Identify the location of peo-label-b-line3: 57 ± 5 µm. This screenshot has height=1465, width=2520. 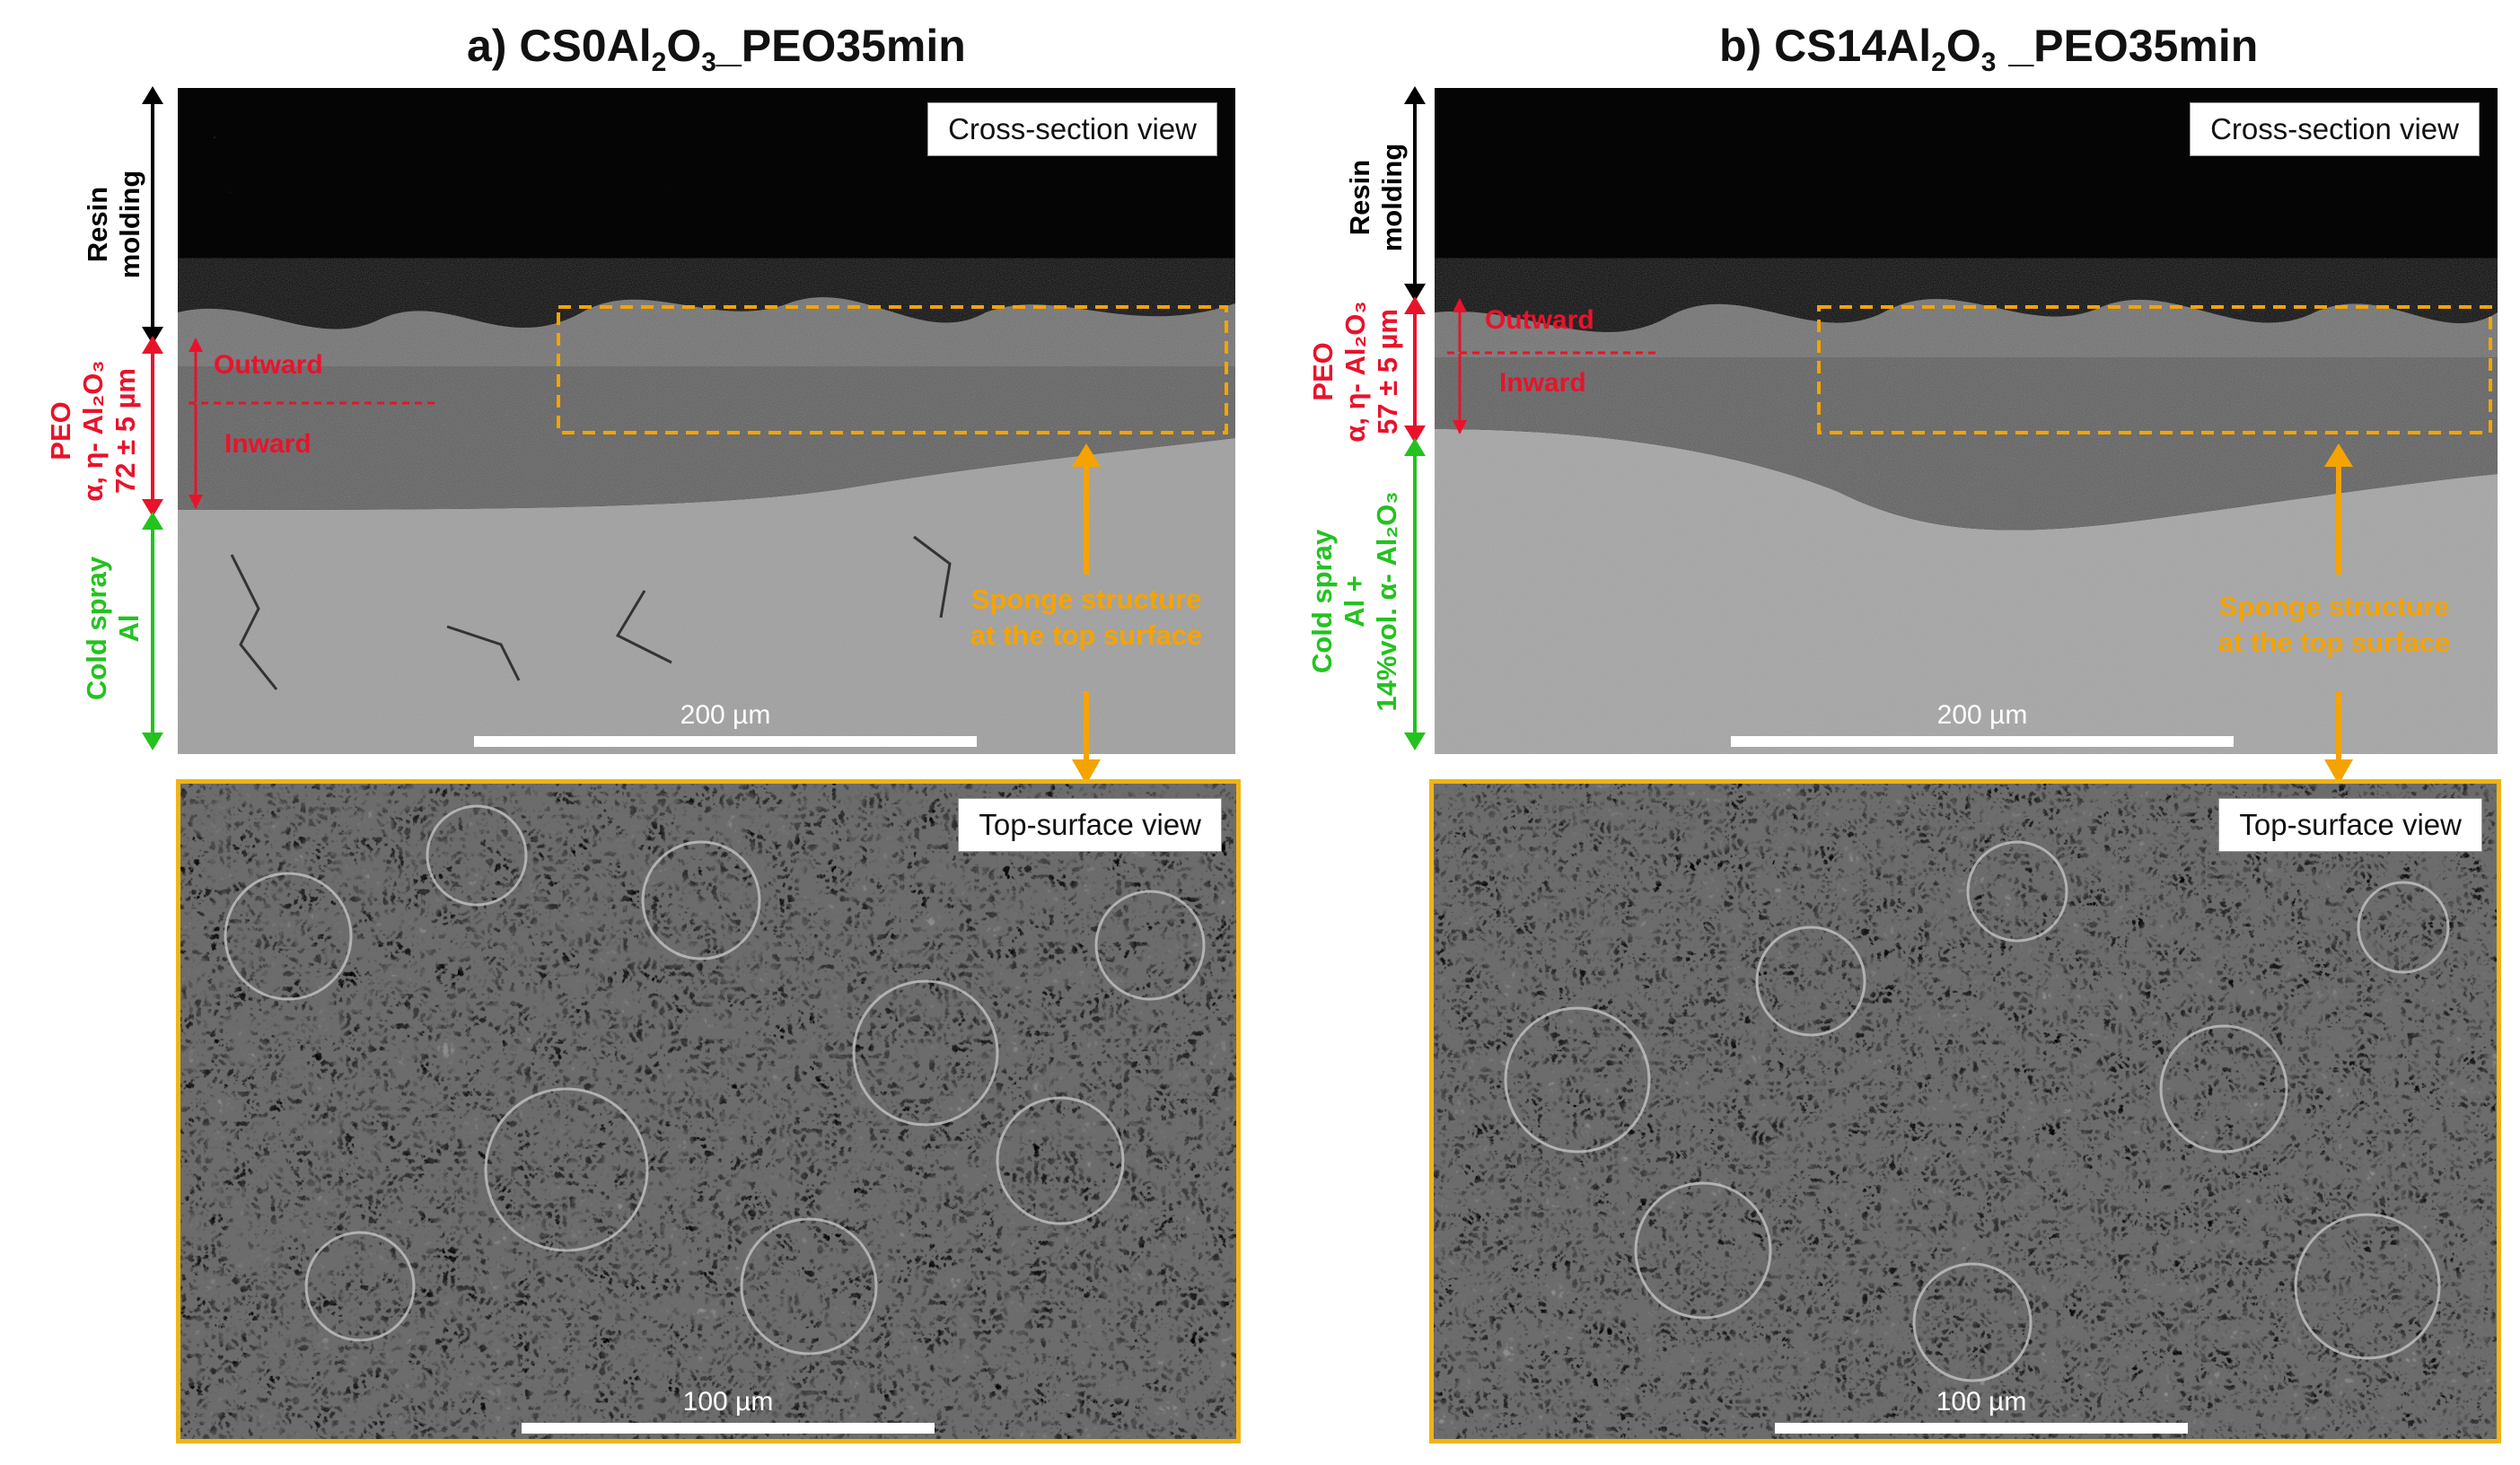
(1388, 371).